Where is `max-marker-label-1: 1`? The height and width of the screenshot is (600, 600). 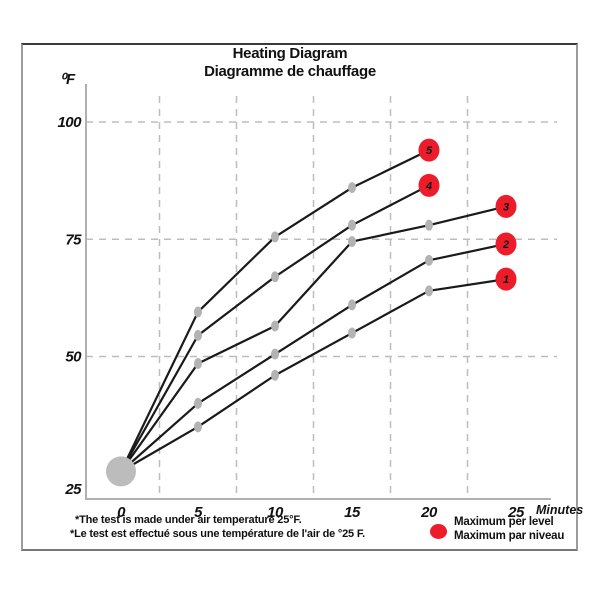 max-marker-label-1: 1 is located at coordinates (506, 280).